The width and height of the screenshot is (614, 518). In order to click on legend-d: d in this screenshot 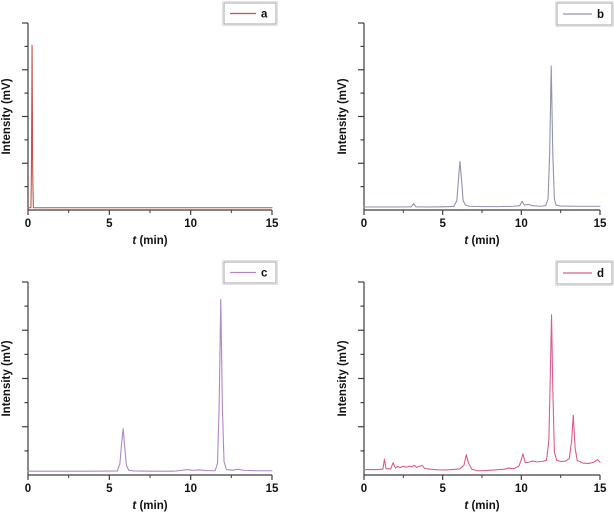, I will do `click(584, 273)`.